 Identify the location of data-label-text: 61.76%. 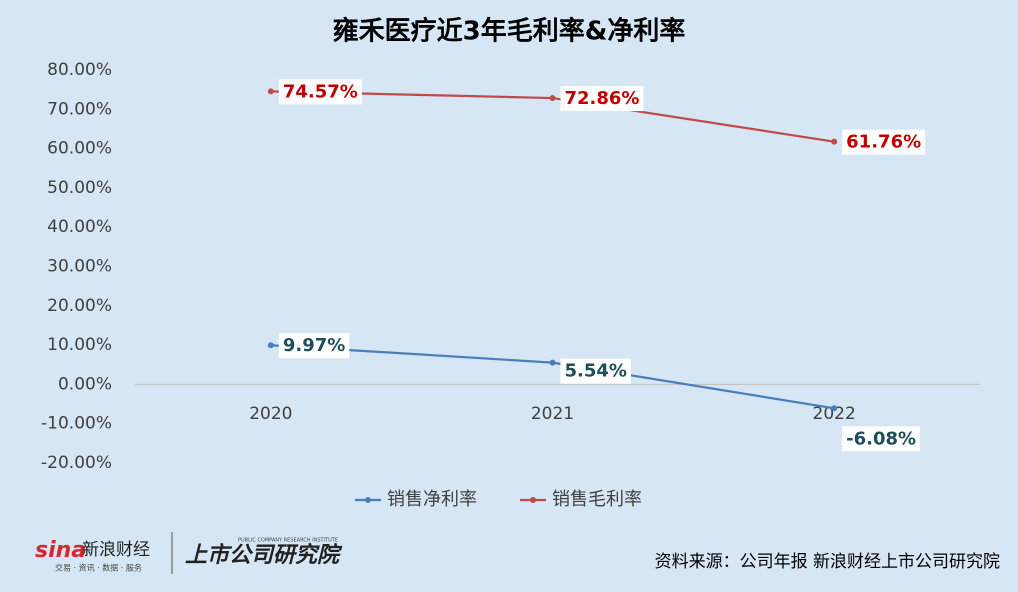
(883, 142).